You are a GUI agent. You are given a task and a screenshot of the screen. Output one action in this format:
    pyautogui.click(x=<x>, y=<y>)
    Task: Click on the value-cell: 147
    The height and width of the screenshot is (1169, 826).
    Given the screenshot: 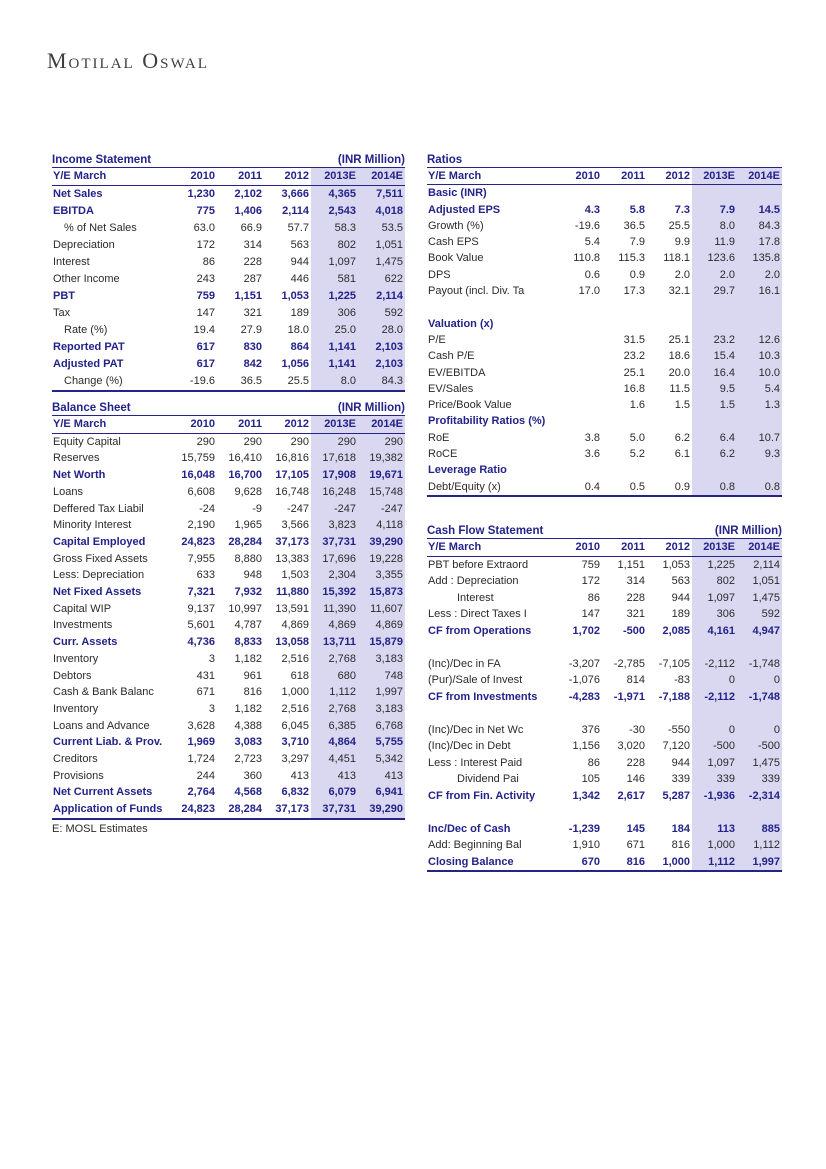 What is the action you would take?
    pyautogui.click(x=590, y=614)
    